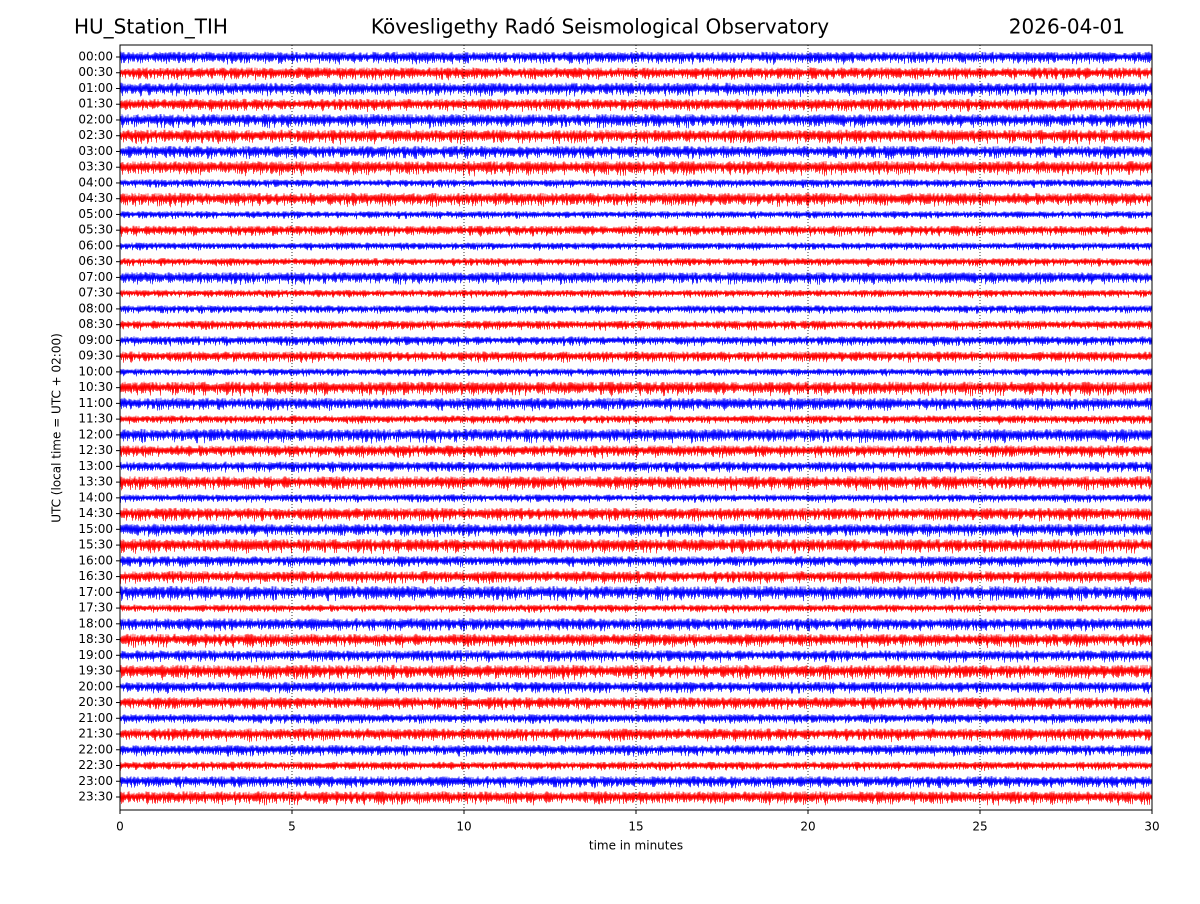 Image resolution: width=1200 pixels, height=904 pixels. I want to click on y-tick-label: 08:30, so click(95, 324).